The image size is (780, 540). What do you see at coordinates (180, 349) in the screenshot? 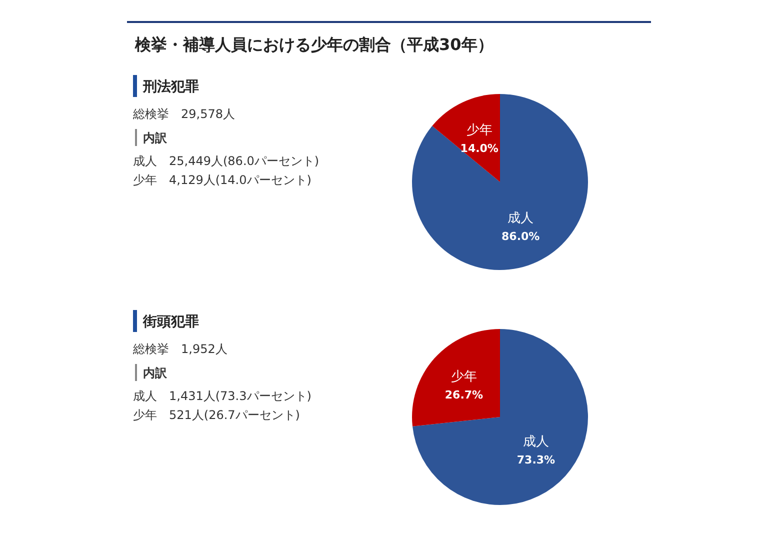
I see `text: 総検挙 1,952人` at bounding box center [180, 349].